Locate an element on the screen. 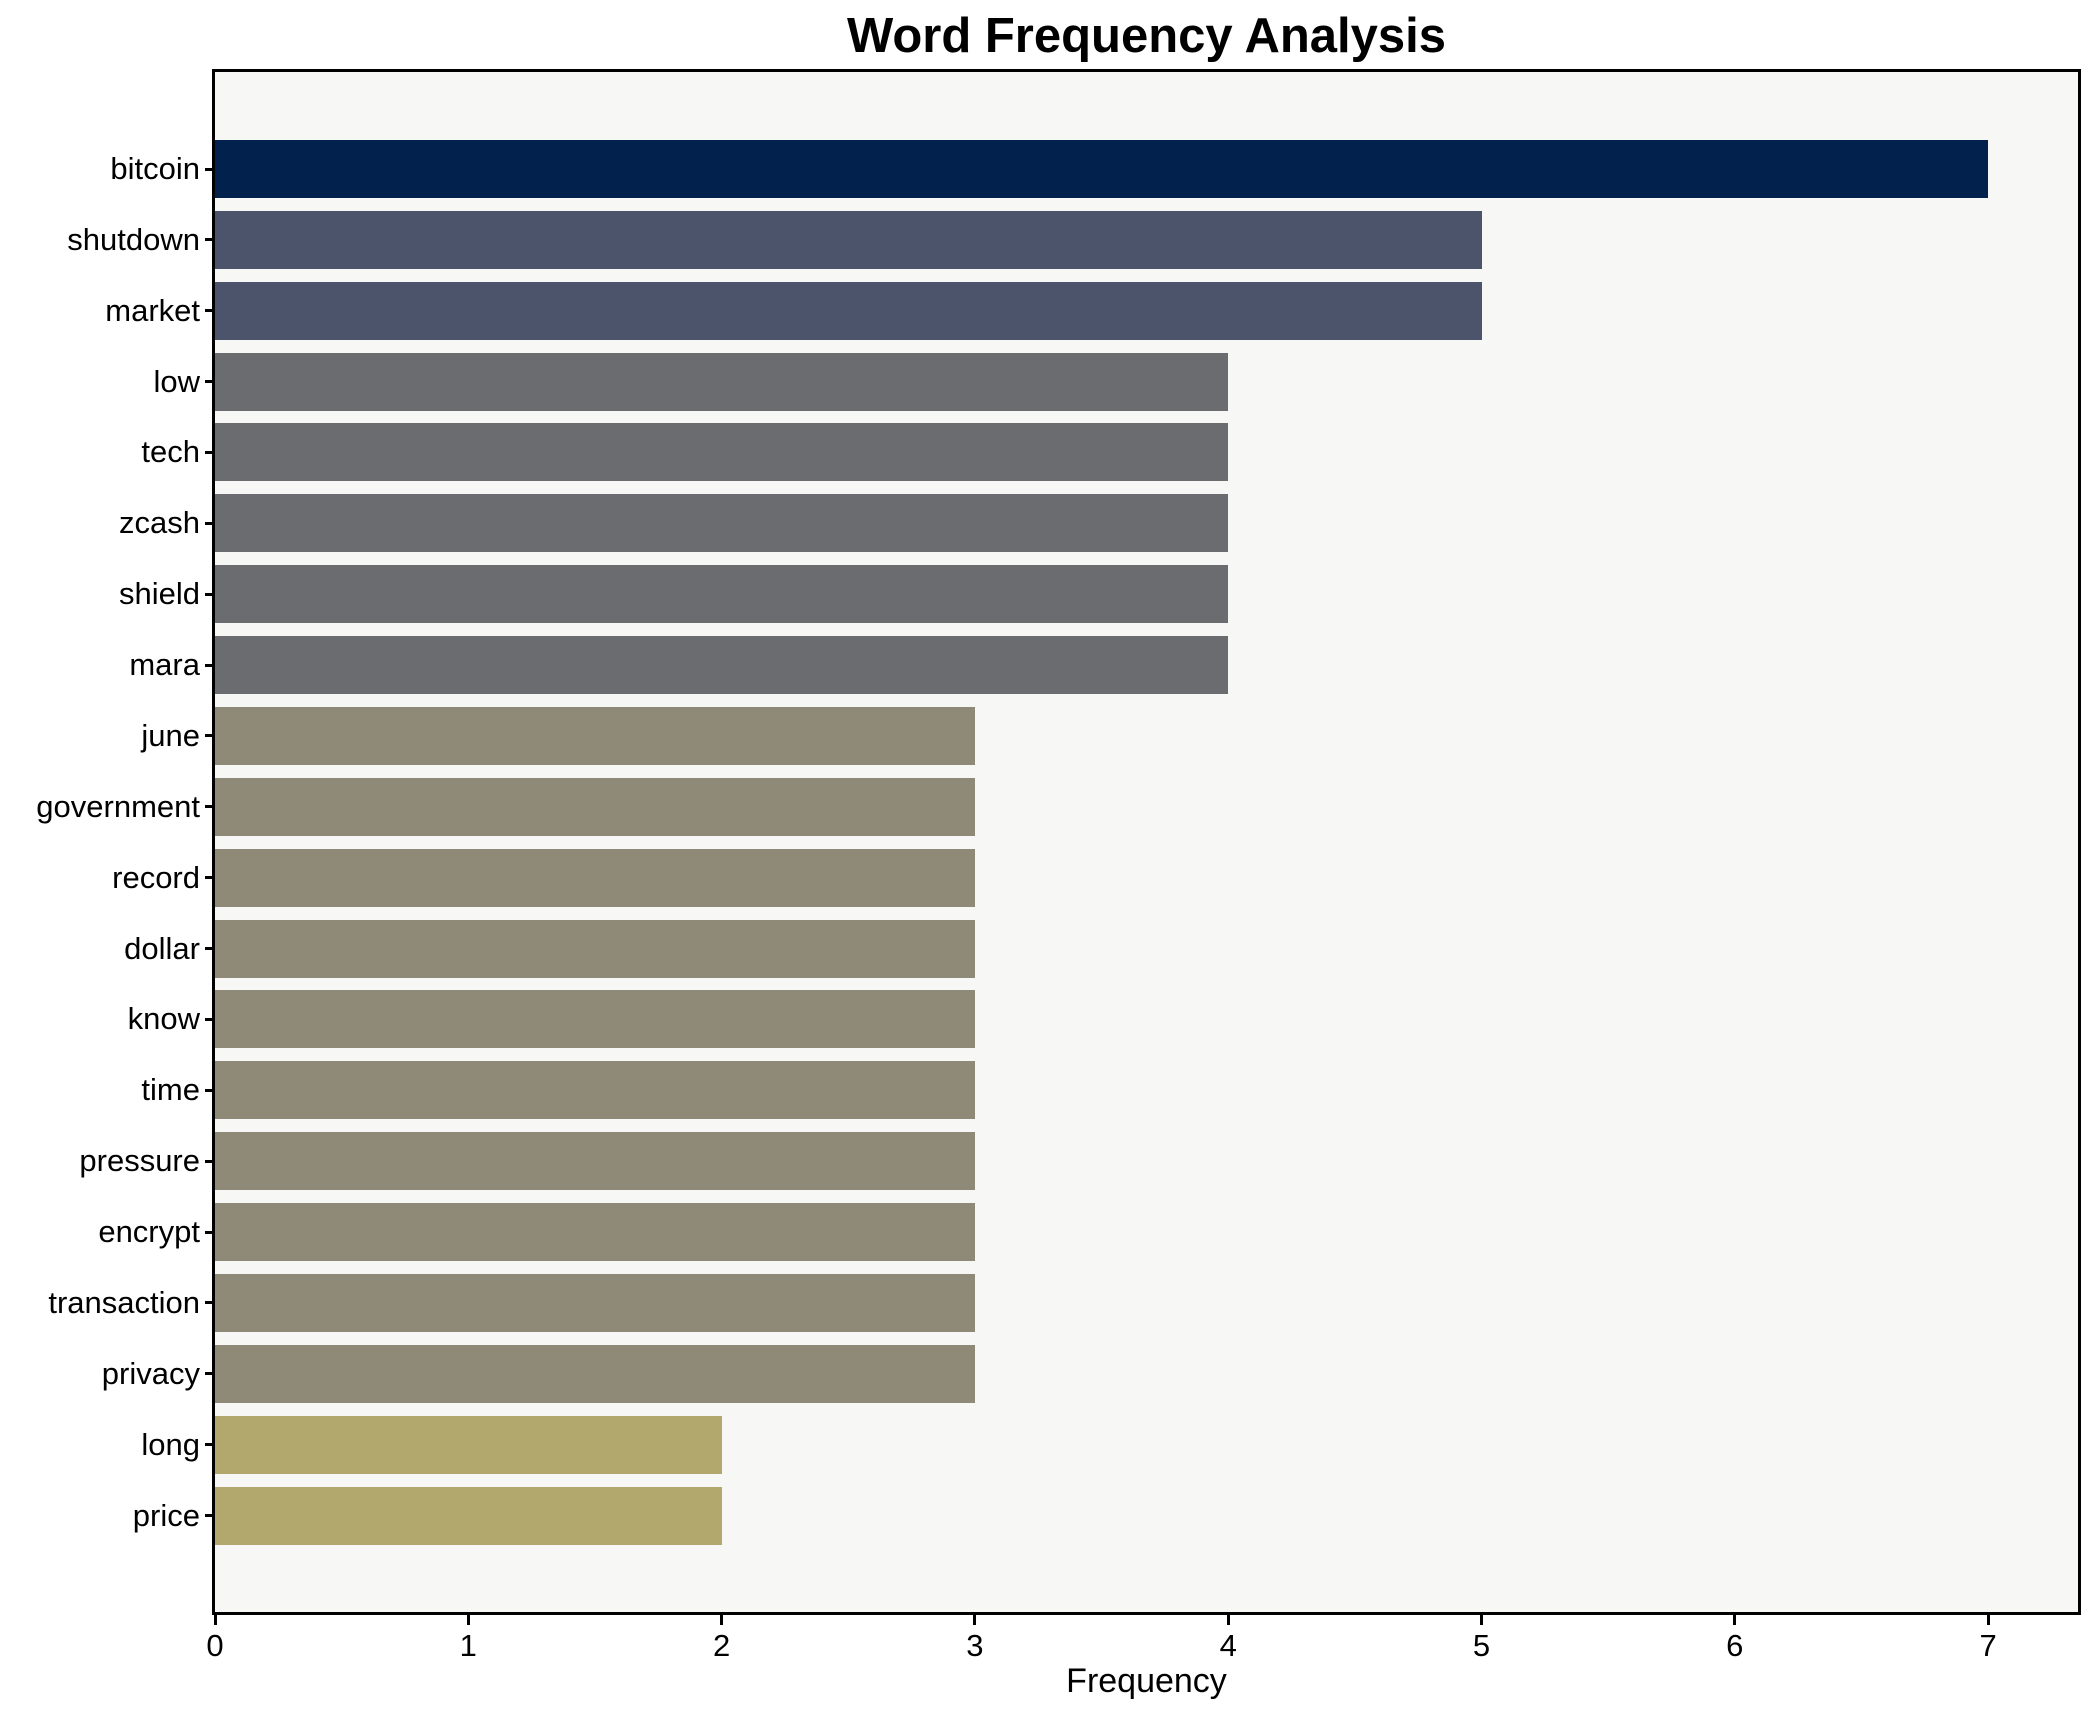 The image size is (2095, 1722). bar-government is located at coordinates (595, 806).